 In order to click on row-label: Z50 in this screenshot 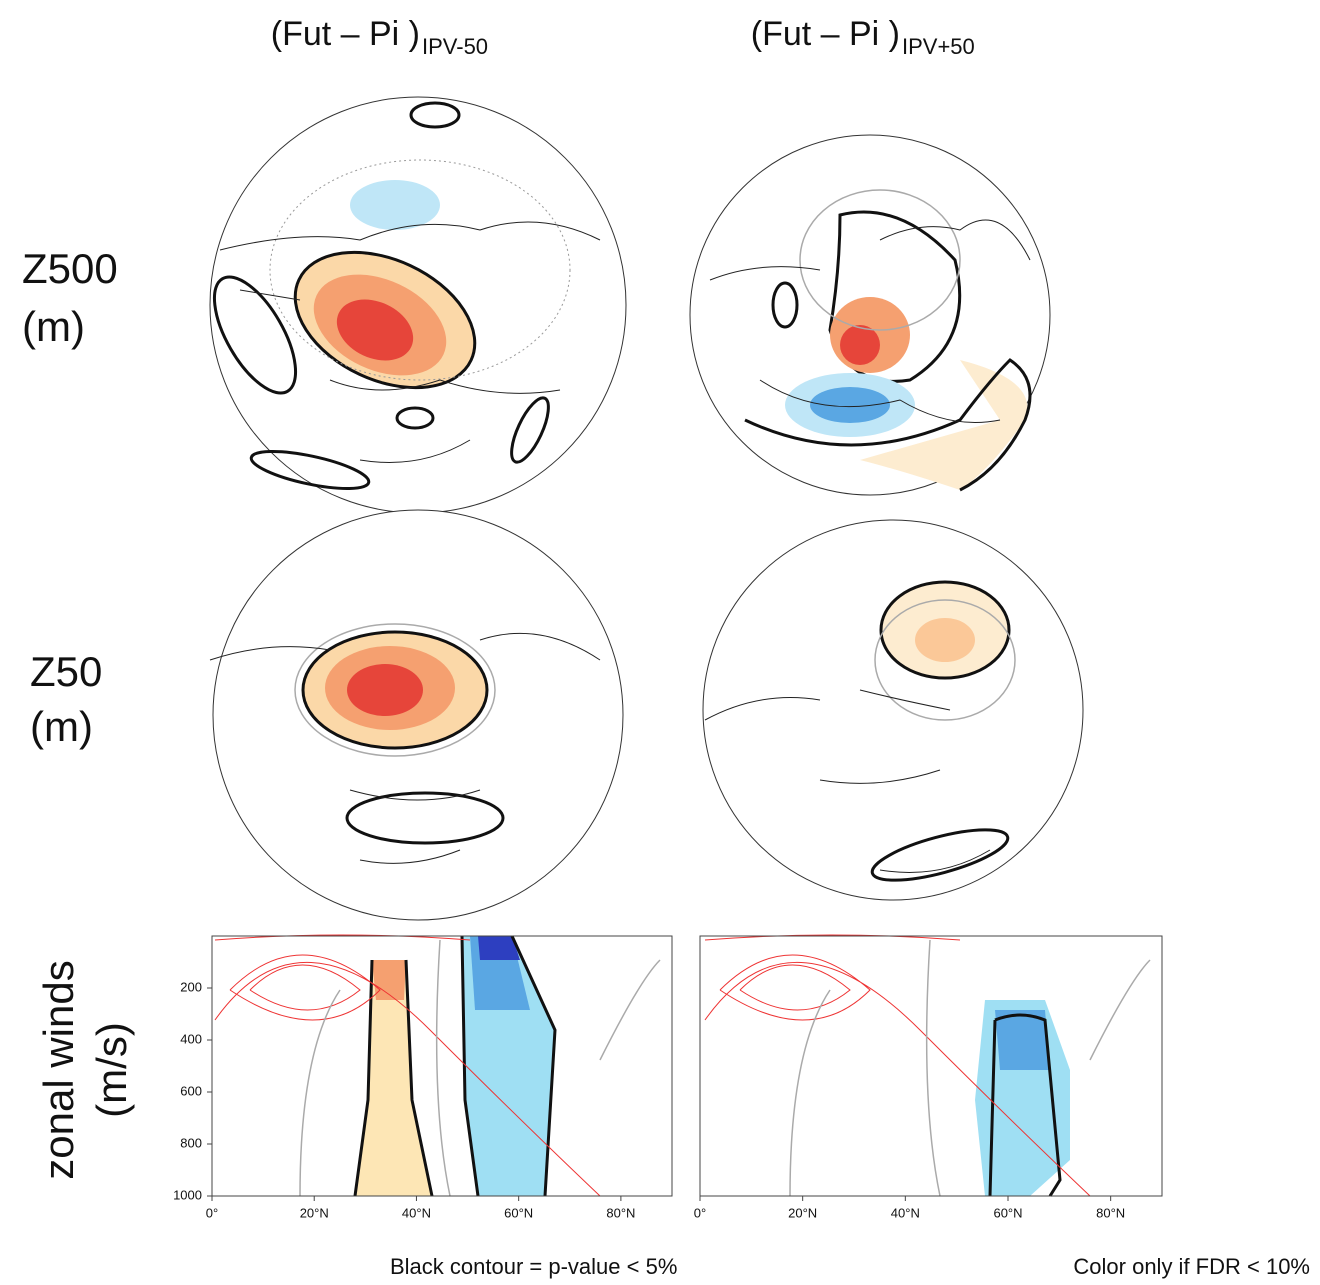, I will do `click(66, 671)`.